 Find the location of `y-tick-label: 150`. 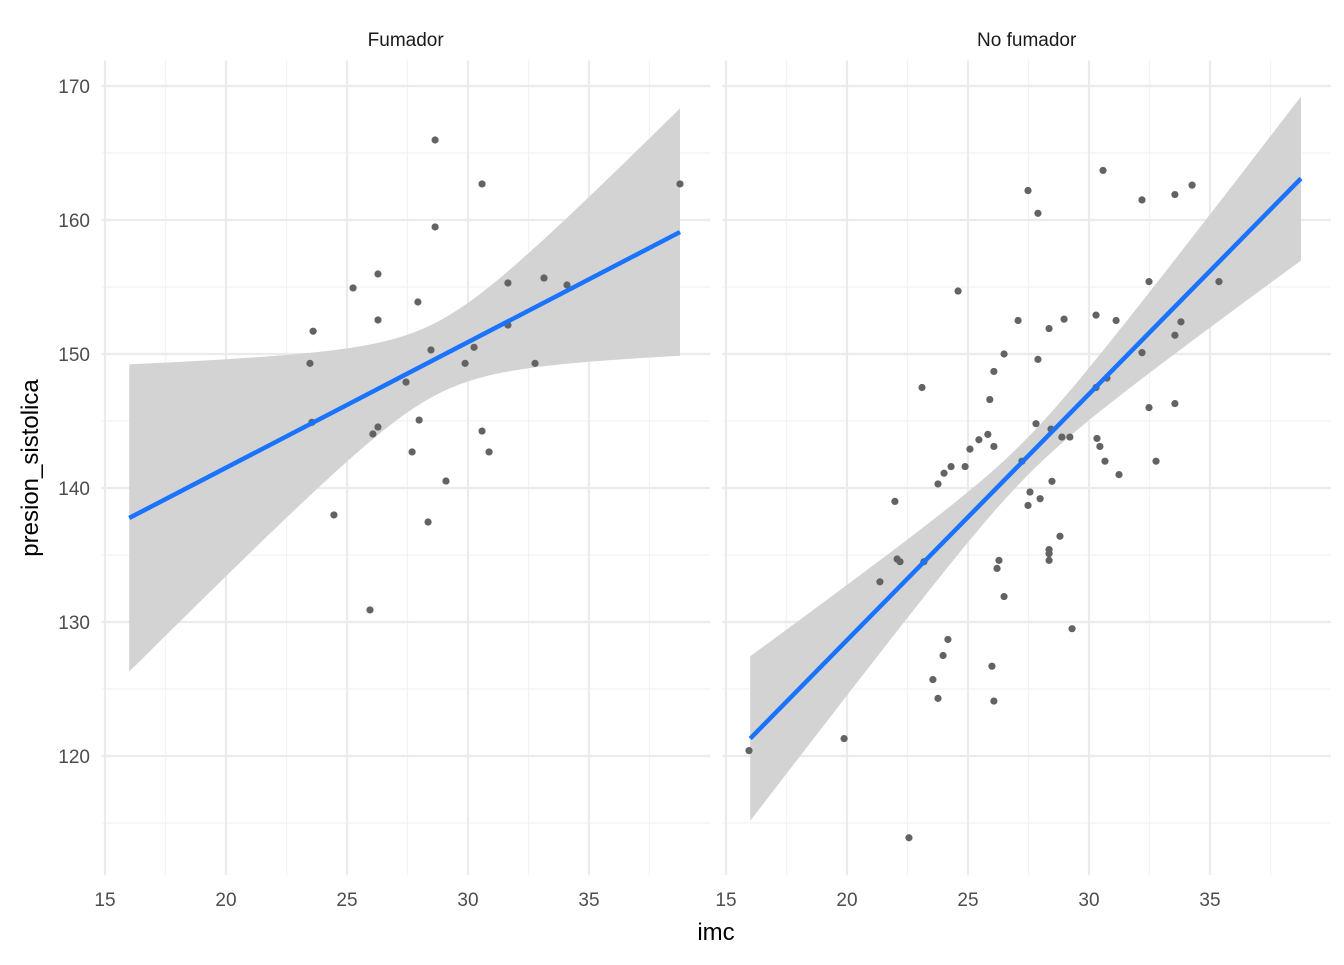

y-tick-label: 150 is located at coordinates (74, 355).